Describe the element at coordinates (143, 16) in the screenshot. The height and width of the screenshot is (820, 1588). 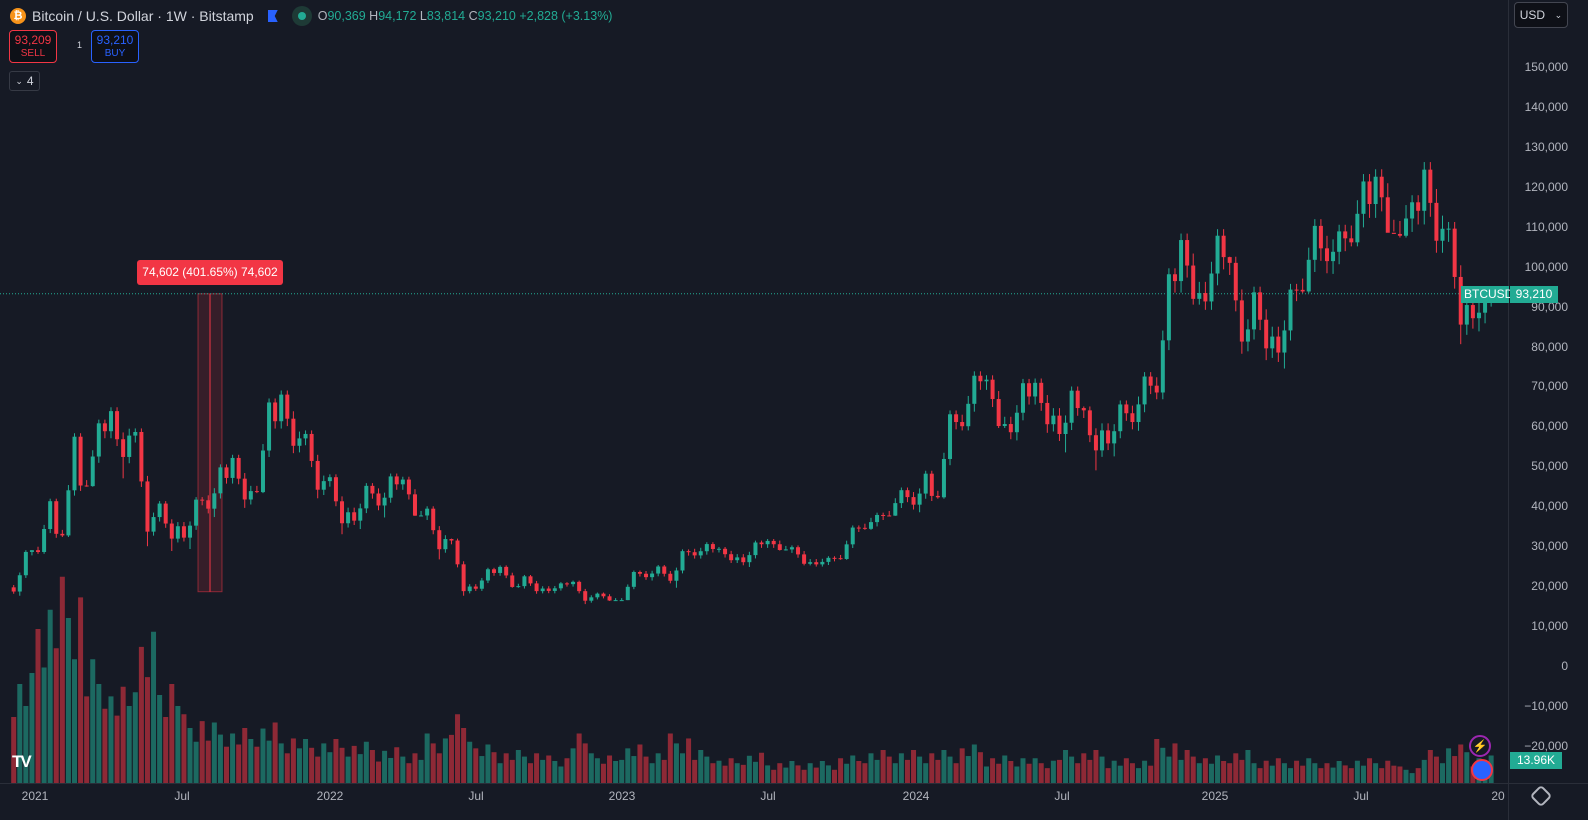
I see `symbol-title: Bitcoin / U.S. Dollar · 1W · Bitstamp` at that location.